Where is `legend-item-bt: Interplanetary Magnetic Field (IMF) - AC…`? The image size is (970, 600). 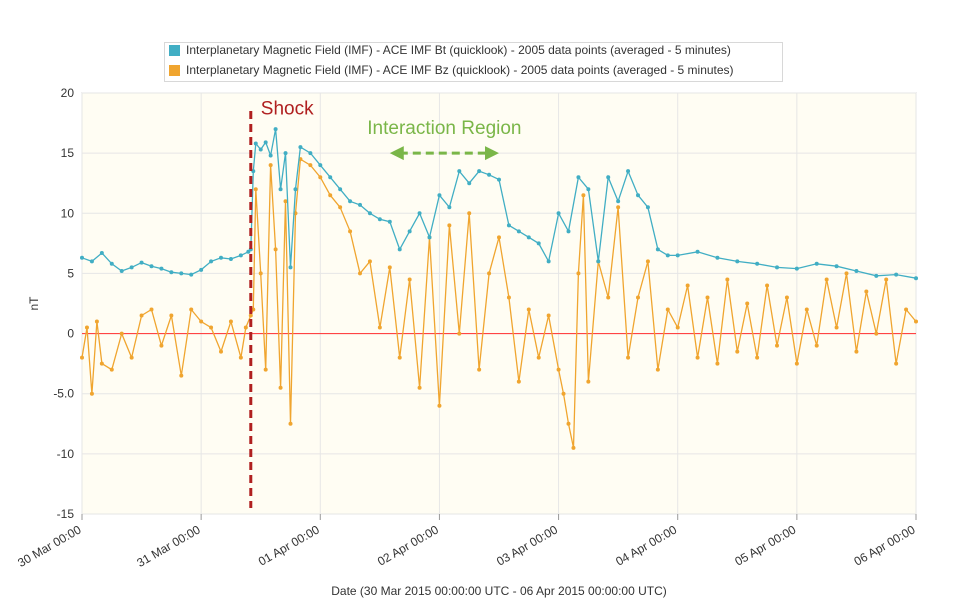
legend-item-bt: Interplanetary Magnetic Field (IMF) - AC… is located at coordinates (469, 50).